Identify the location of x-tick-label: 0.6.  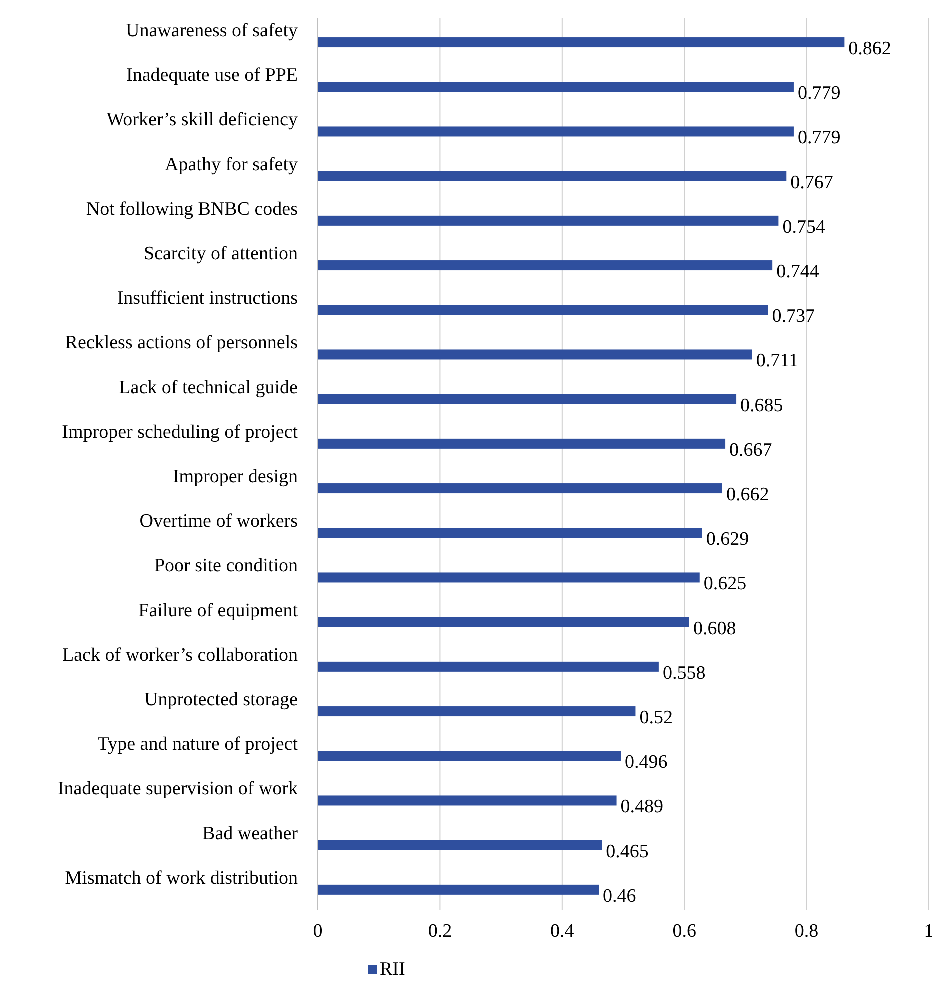
(684, 931).